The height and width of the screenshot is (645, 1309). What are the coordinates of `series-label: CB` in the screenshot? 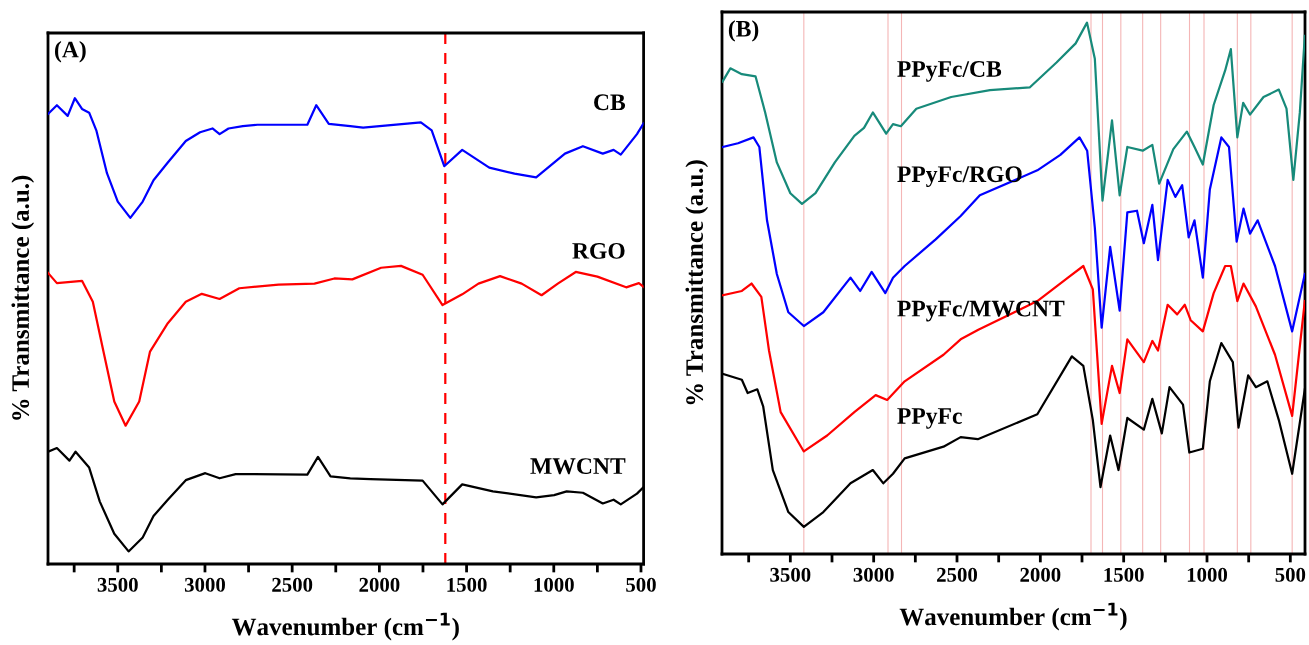 It's located at (610, 102).